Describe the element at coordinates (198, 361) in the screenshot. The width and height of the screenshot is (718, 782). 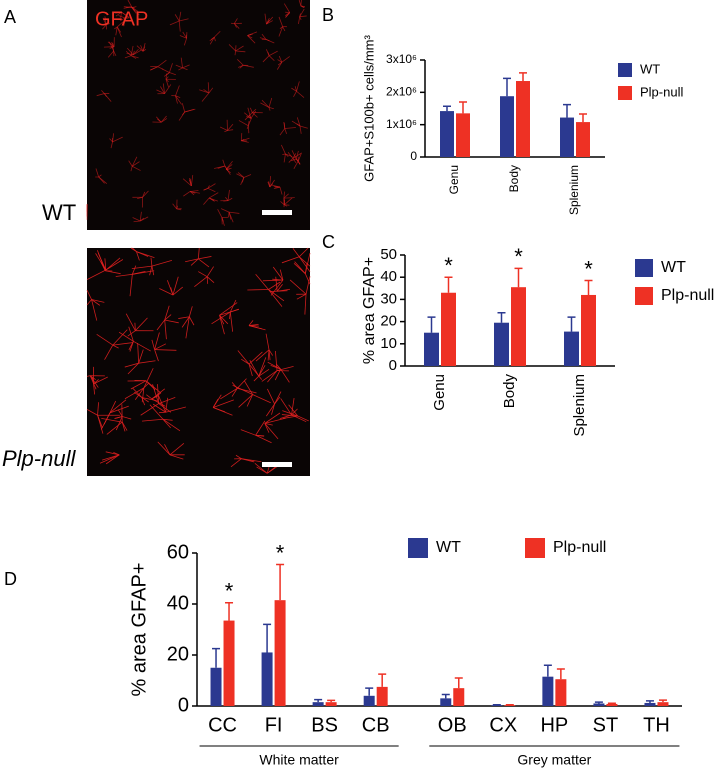
I see `micrograph-plp-null` at that location.